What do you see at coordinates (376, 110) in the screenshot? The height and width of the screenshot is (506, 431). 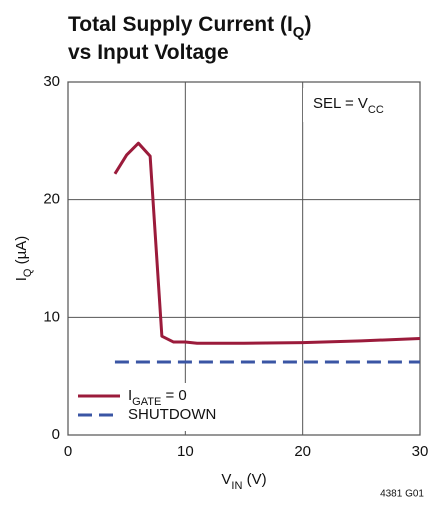 I see `text-part: CC` at bounding box center [376, 110].